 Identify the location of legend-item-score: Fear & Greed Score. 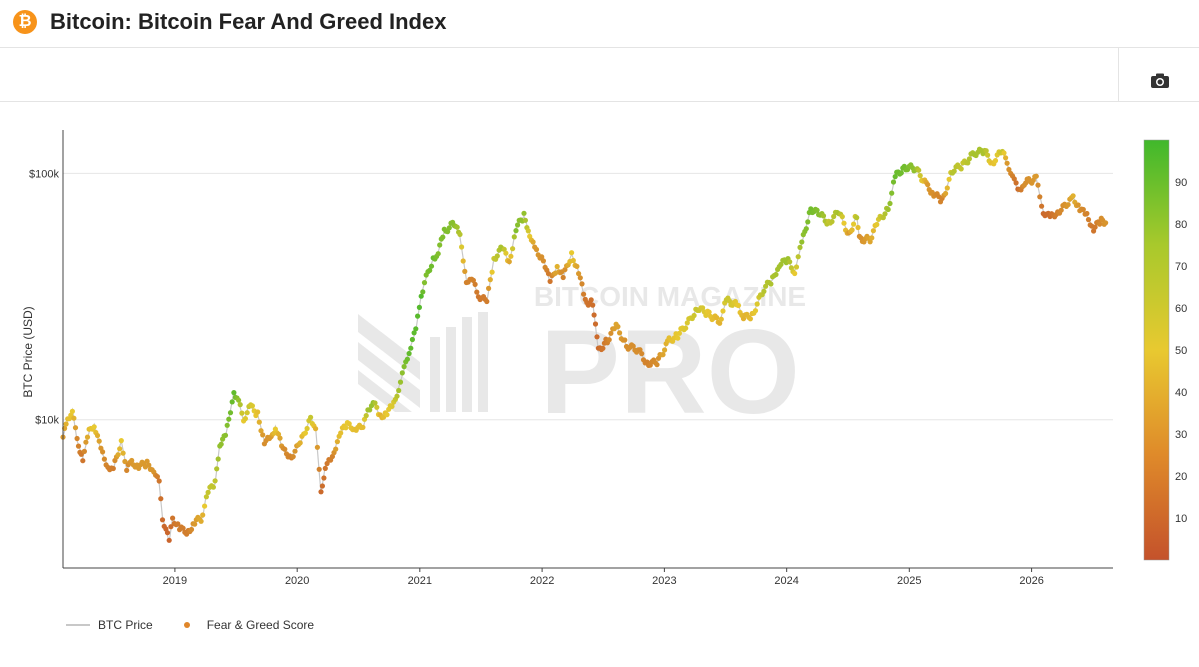
(244, 625).